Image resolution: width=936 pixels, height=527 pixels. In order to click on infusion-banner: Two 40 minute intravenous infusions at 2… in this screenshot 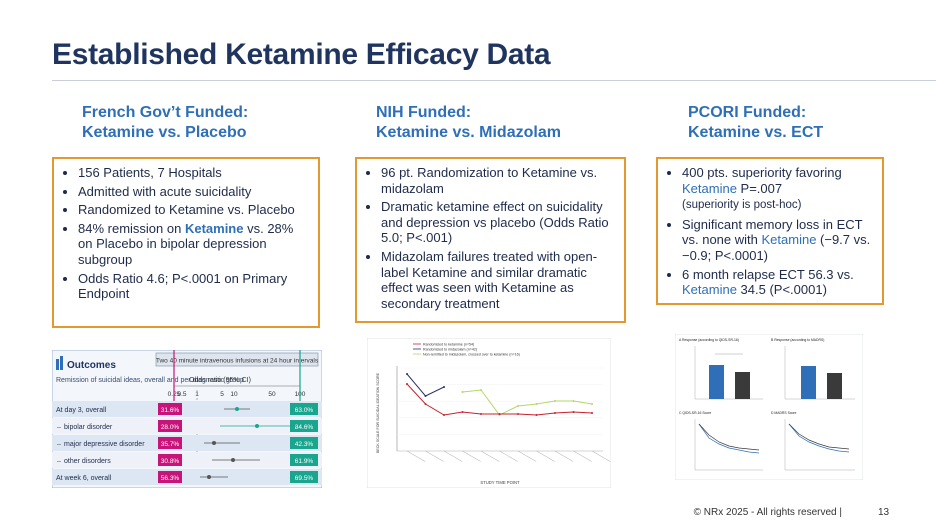, I will do `click(237, 361)`.